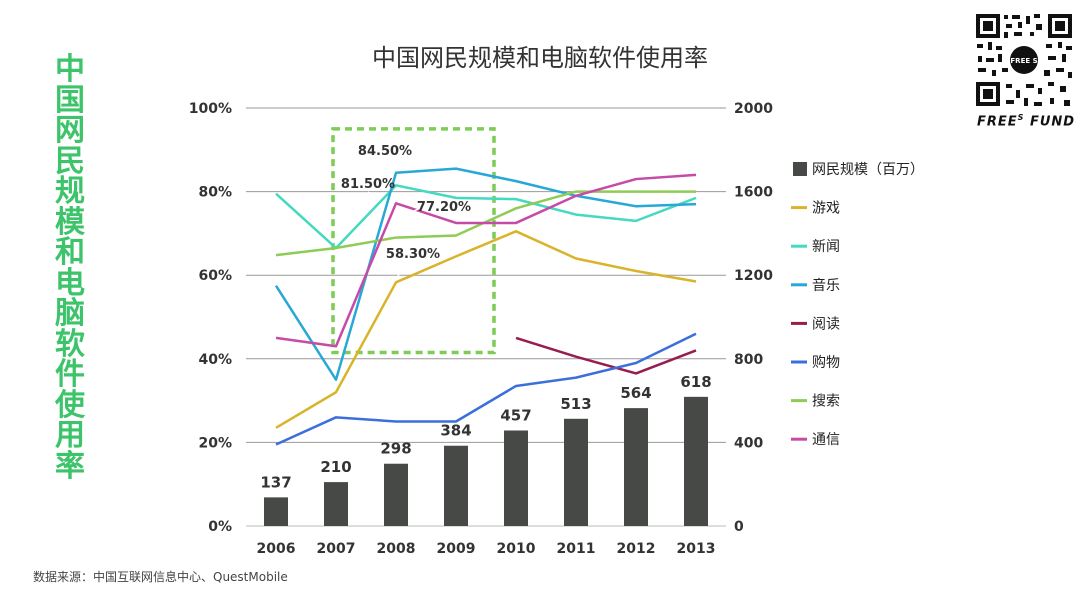 This screenshot has height=608, width=1080. What do you see at coordinates (368, 184) in the screenshot?
I see `annotation-label: 81.50%` at bounding box center [368, 184].